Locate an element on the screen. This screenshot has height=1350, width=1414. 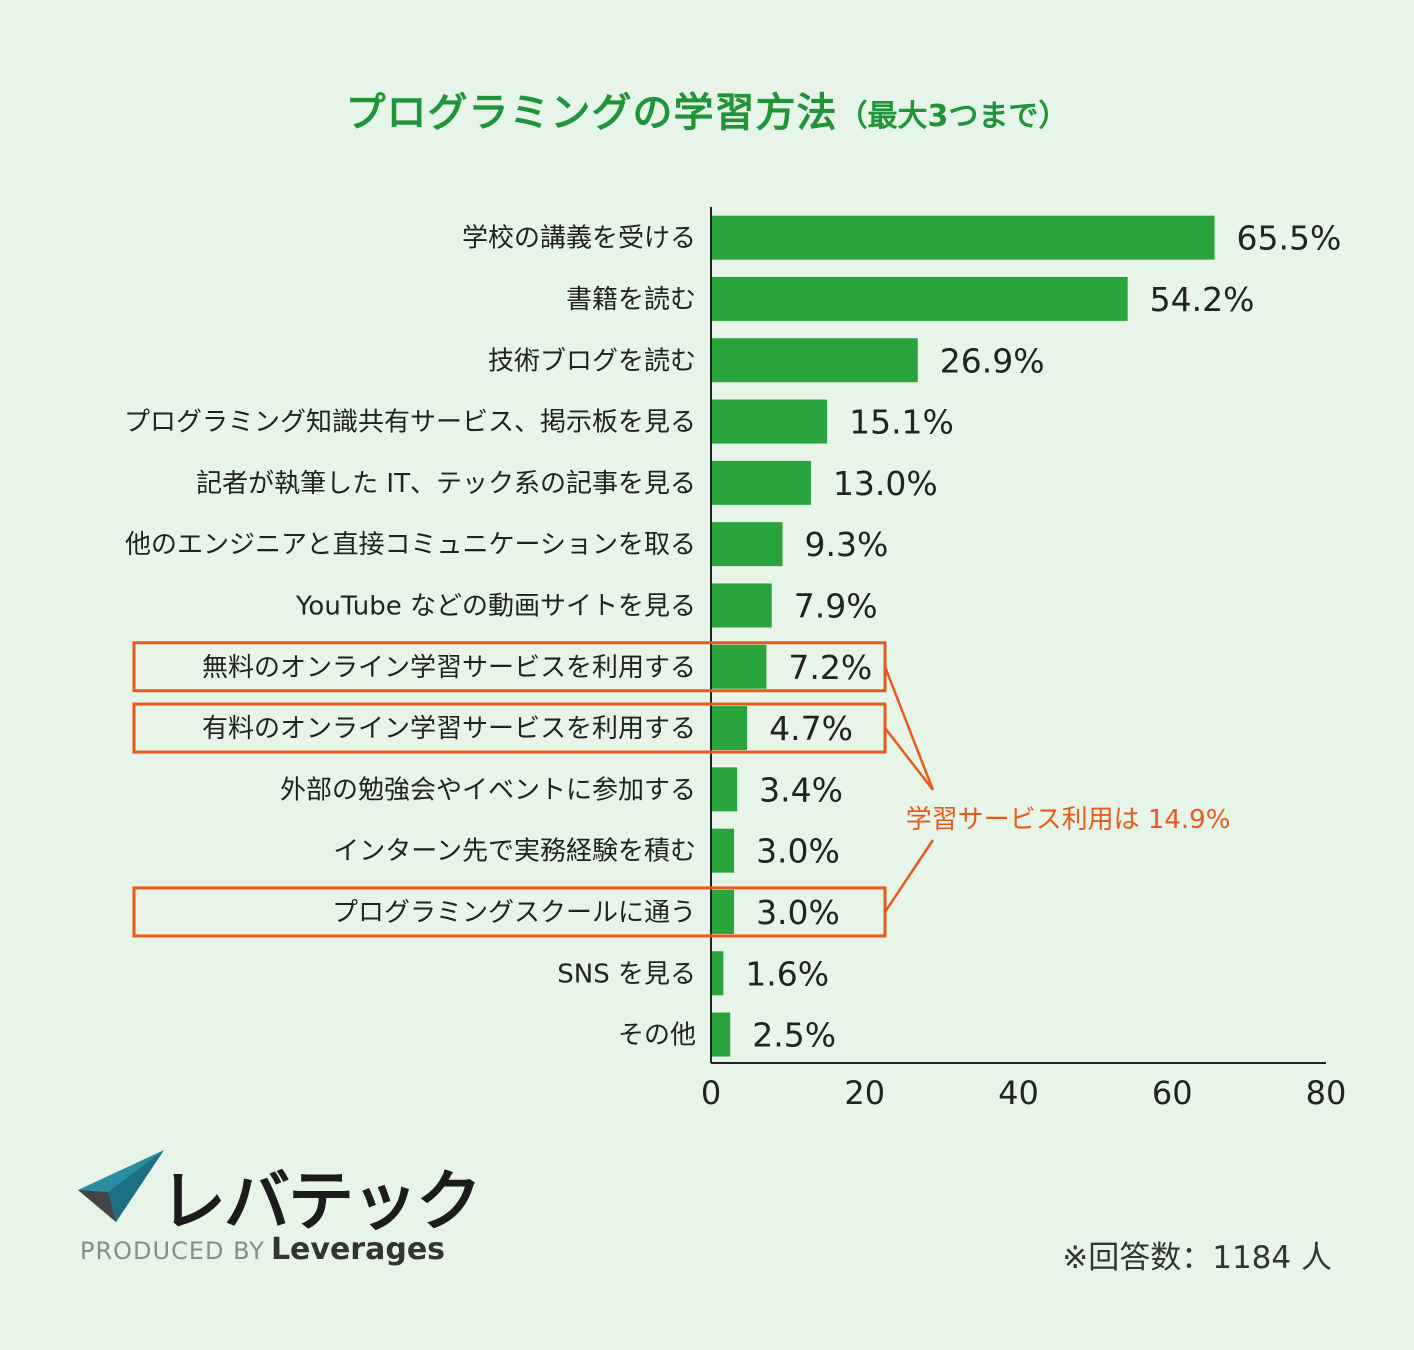
category-label: 外部の勉強会やイベントに参加する is located at coordinates (488, 790).